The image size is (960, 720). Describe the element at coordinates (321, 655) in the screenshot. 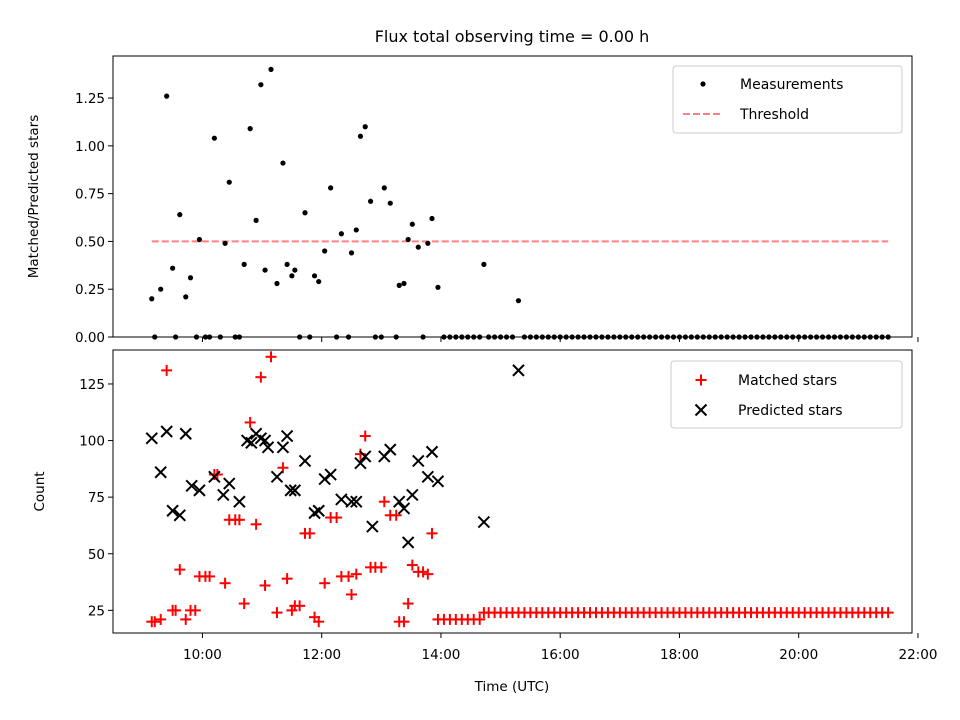

I see `x-tick-label: 12:00` at that location.